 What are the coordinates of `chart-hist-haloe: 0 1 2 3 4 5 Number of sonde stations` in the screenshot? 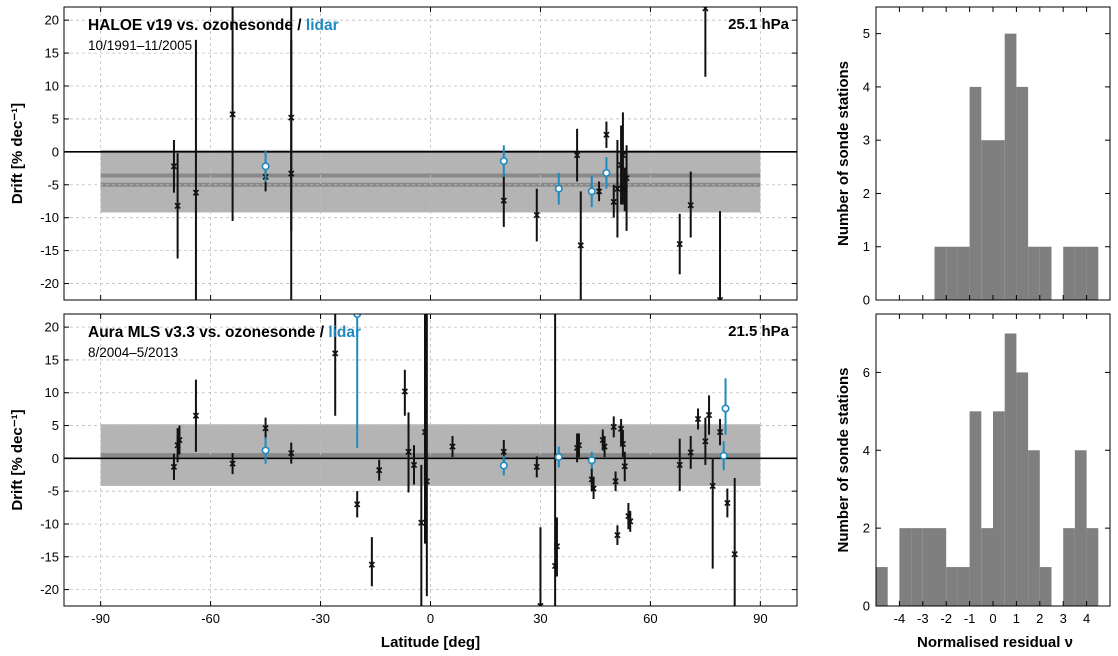 It's located at (973, 157).